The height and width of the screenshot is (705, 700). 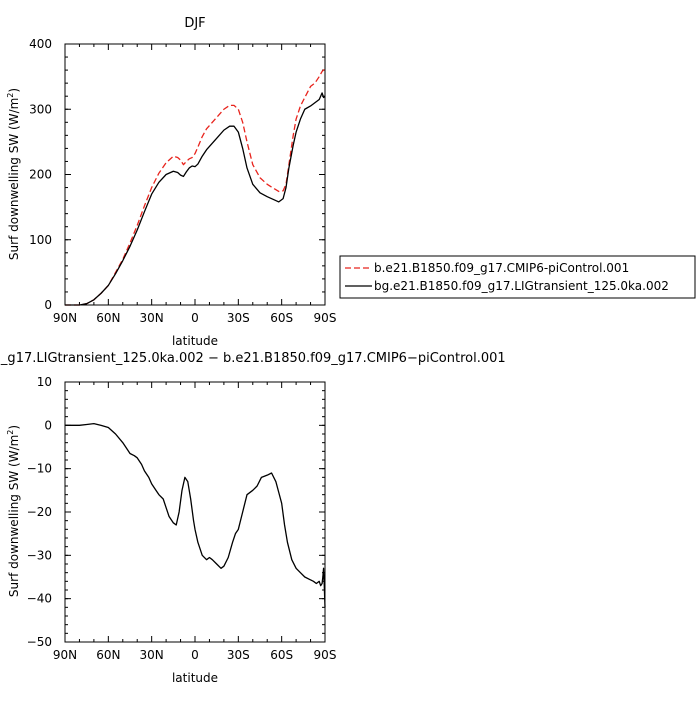 What do you see at coordinates (325, 655) in the screenshot?
I see `bottom-x-tick-label: 90S` at bounding box center [325, 655].